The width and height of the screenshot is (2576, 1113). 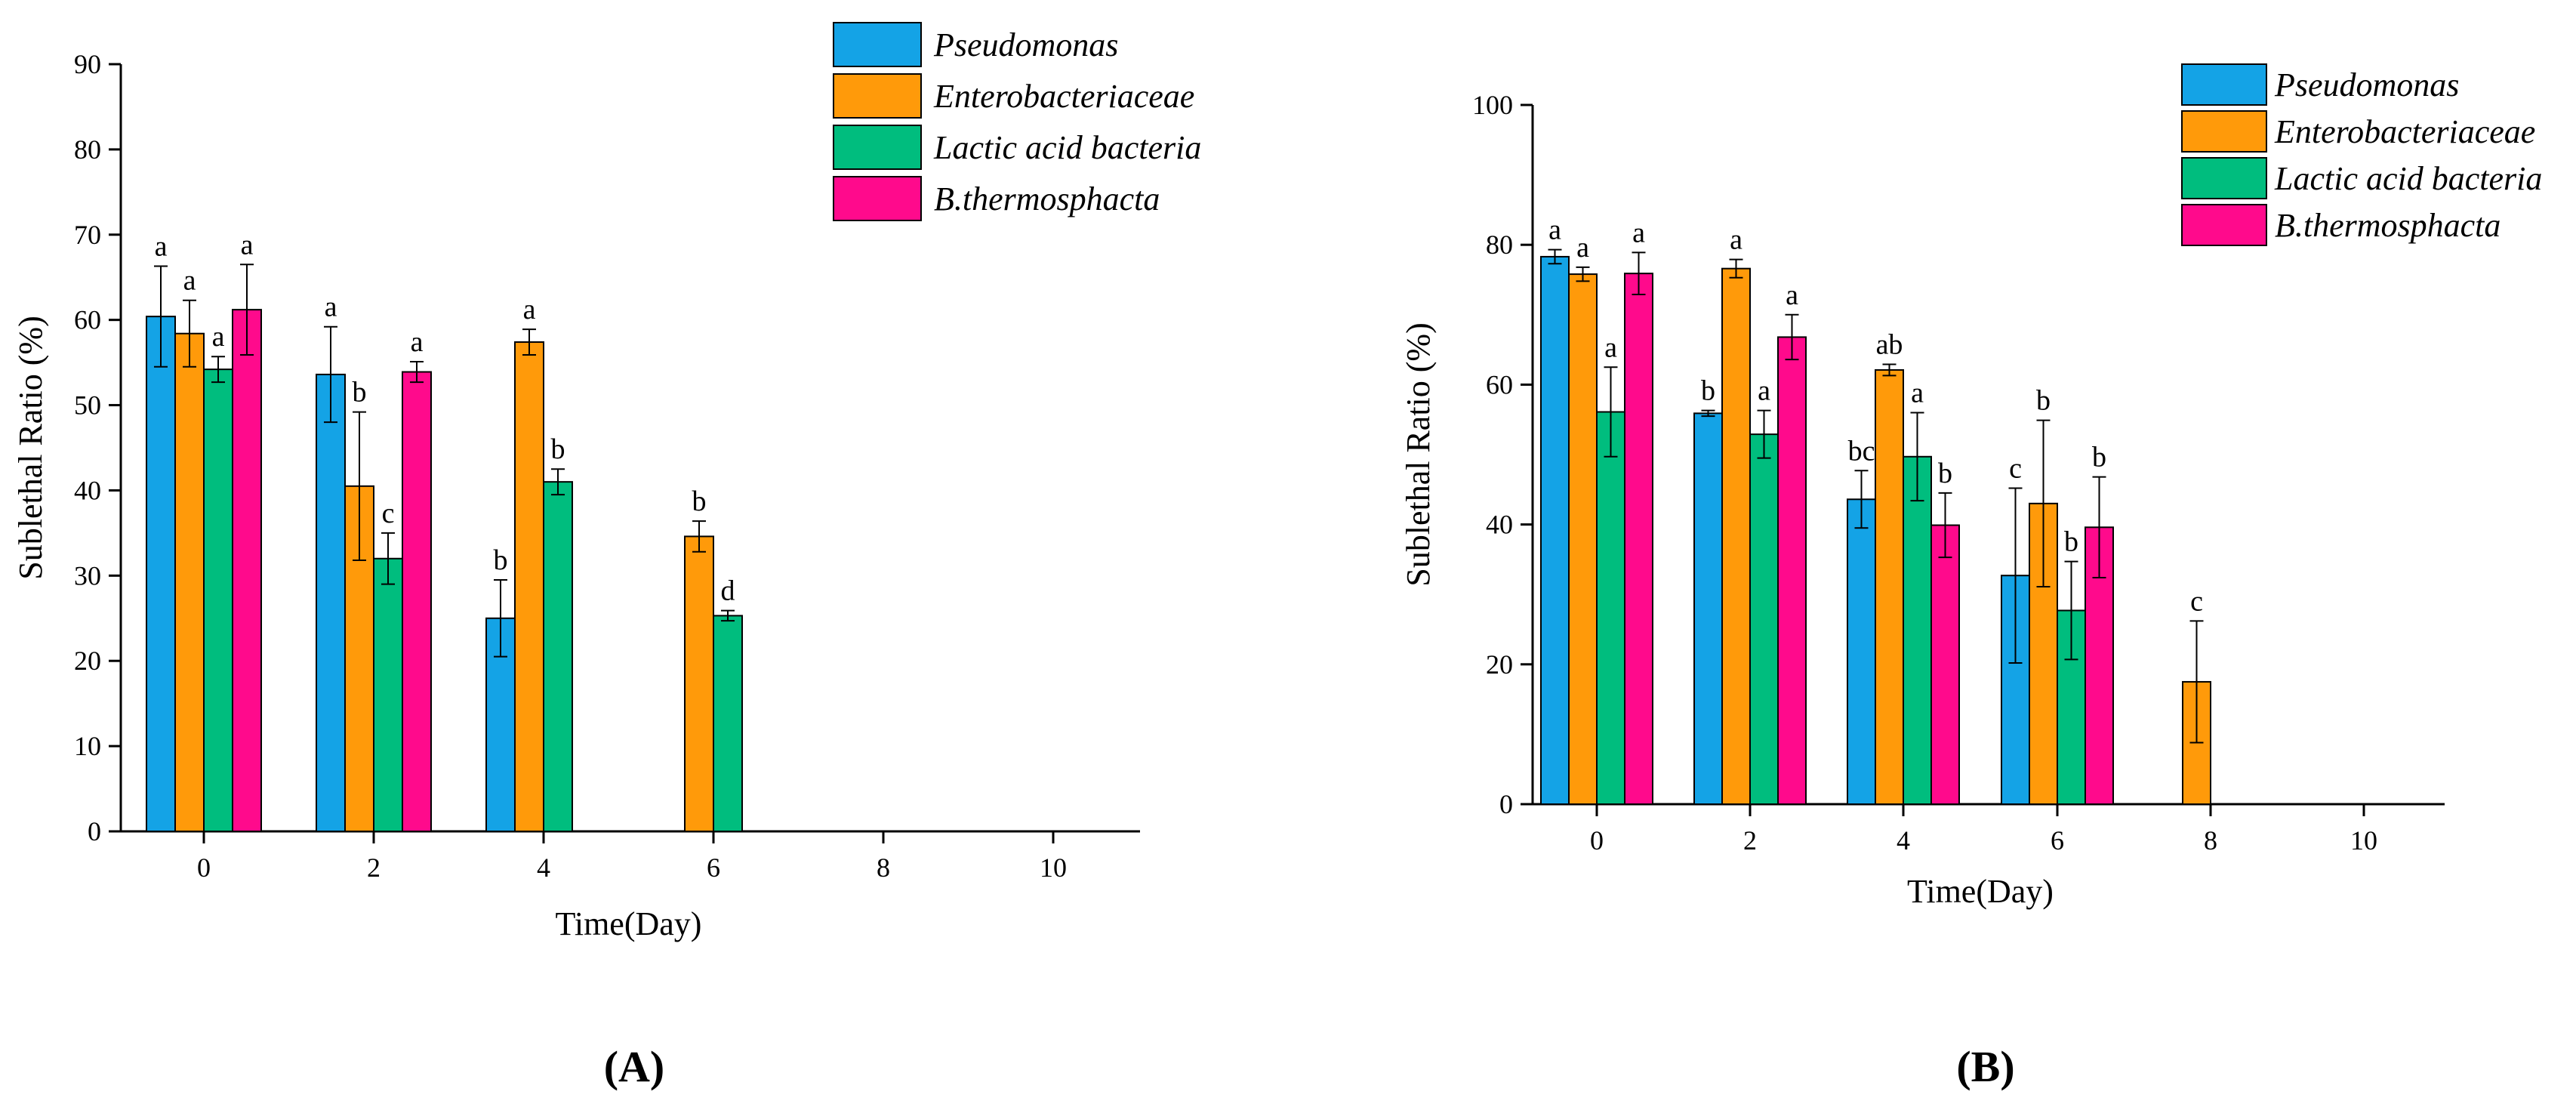 What do you see at coordinates (1499, 245) in the screenshot?
I see `y-tick-label-b: 80` at bounding box center [1499, 245].